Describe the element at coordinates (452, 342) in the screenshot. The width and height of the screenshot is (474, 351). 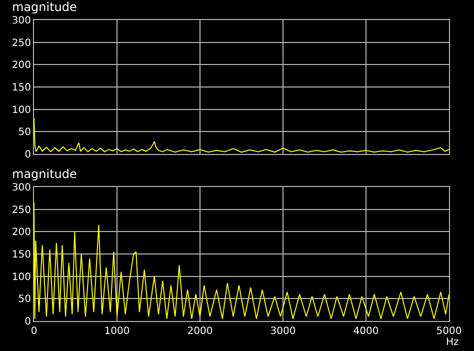
I see `x-axis-title: Hz` at that location.